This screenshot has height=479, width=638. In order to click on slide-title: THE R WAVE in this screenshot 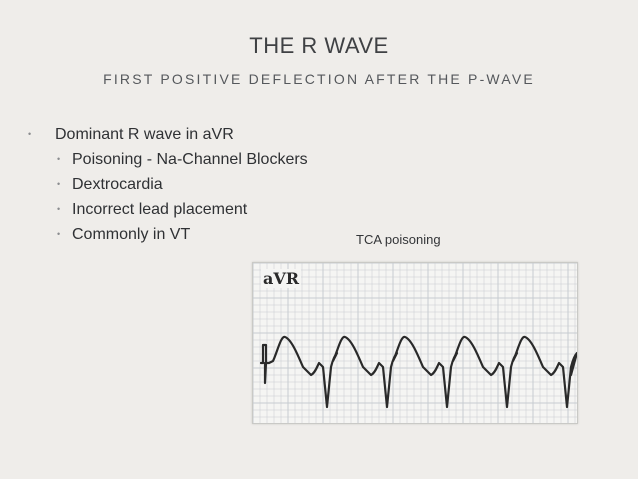, I will do `click(319, 45)`.